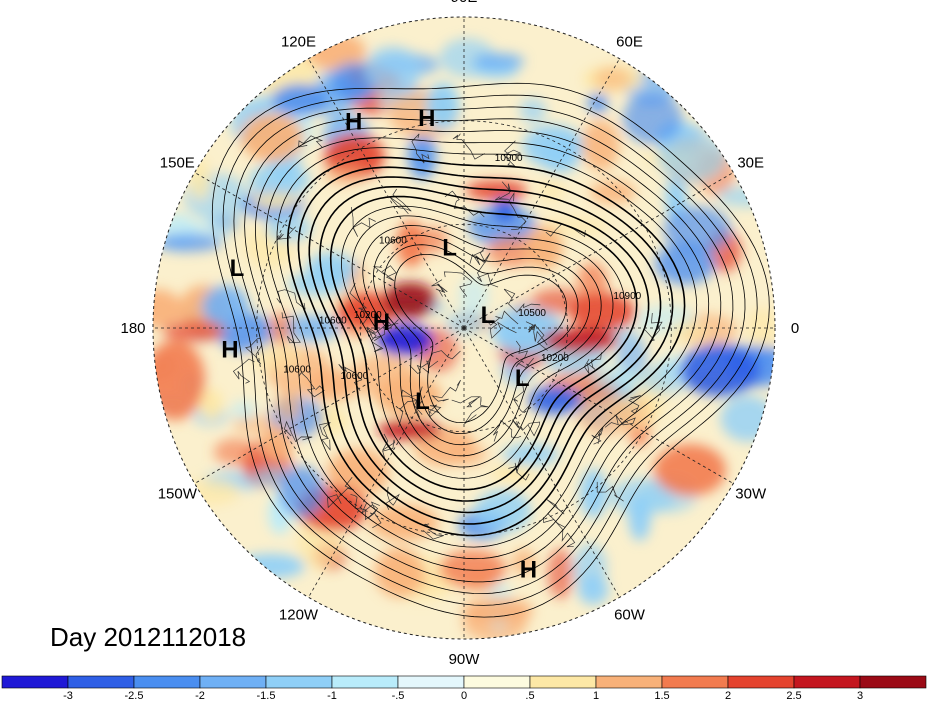  Describe the element at coordinates (596, 696) in the screenshot. I see `colorbar-tick-label: 1` at that location.